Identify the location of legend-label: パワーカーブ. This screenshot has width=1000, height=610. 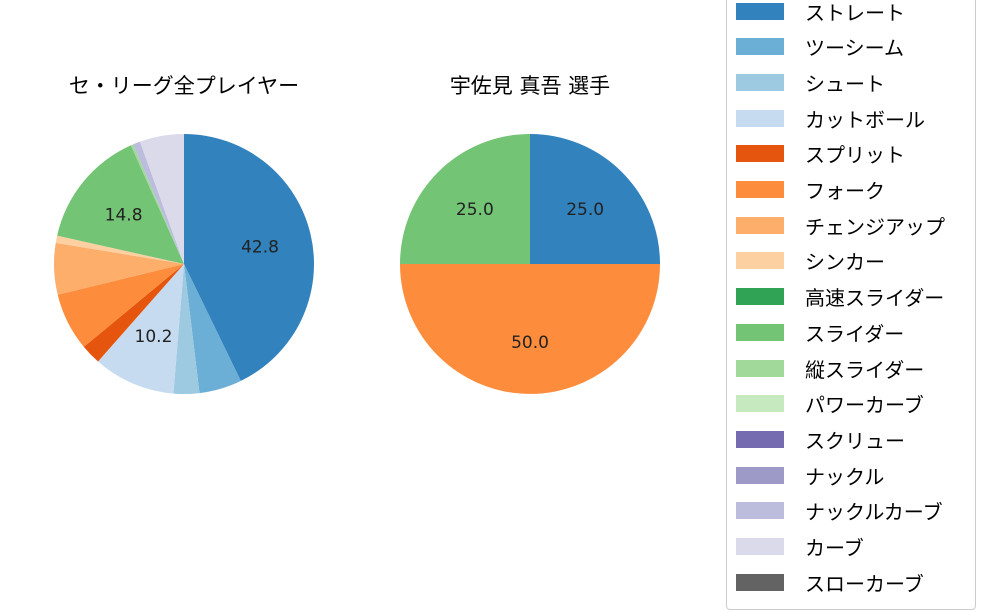
(864, 405).